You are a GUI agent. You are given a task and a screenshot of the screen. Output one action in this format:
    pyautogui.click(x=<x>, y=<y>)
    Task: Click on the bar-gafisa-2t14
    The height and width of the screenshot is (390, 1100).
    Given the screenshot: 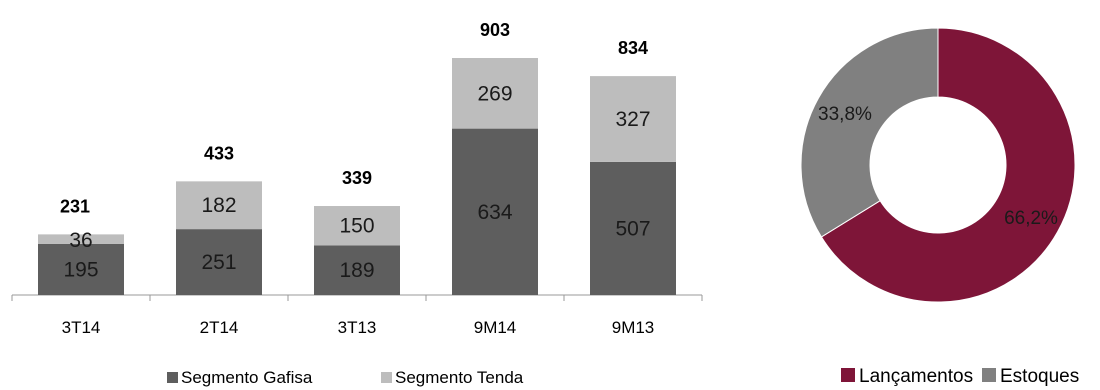 What is the action you would take?
    pyautogui.click(x=219, y=262)
    